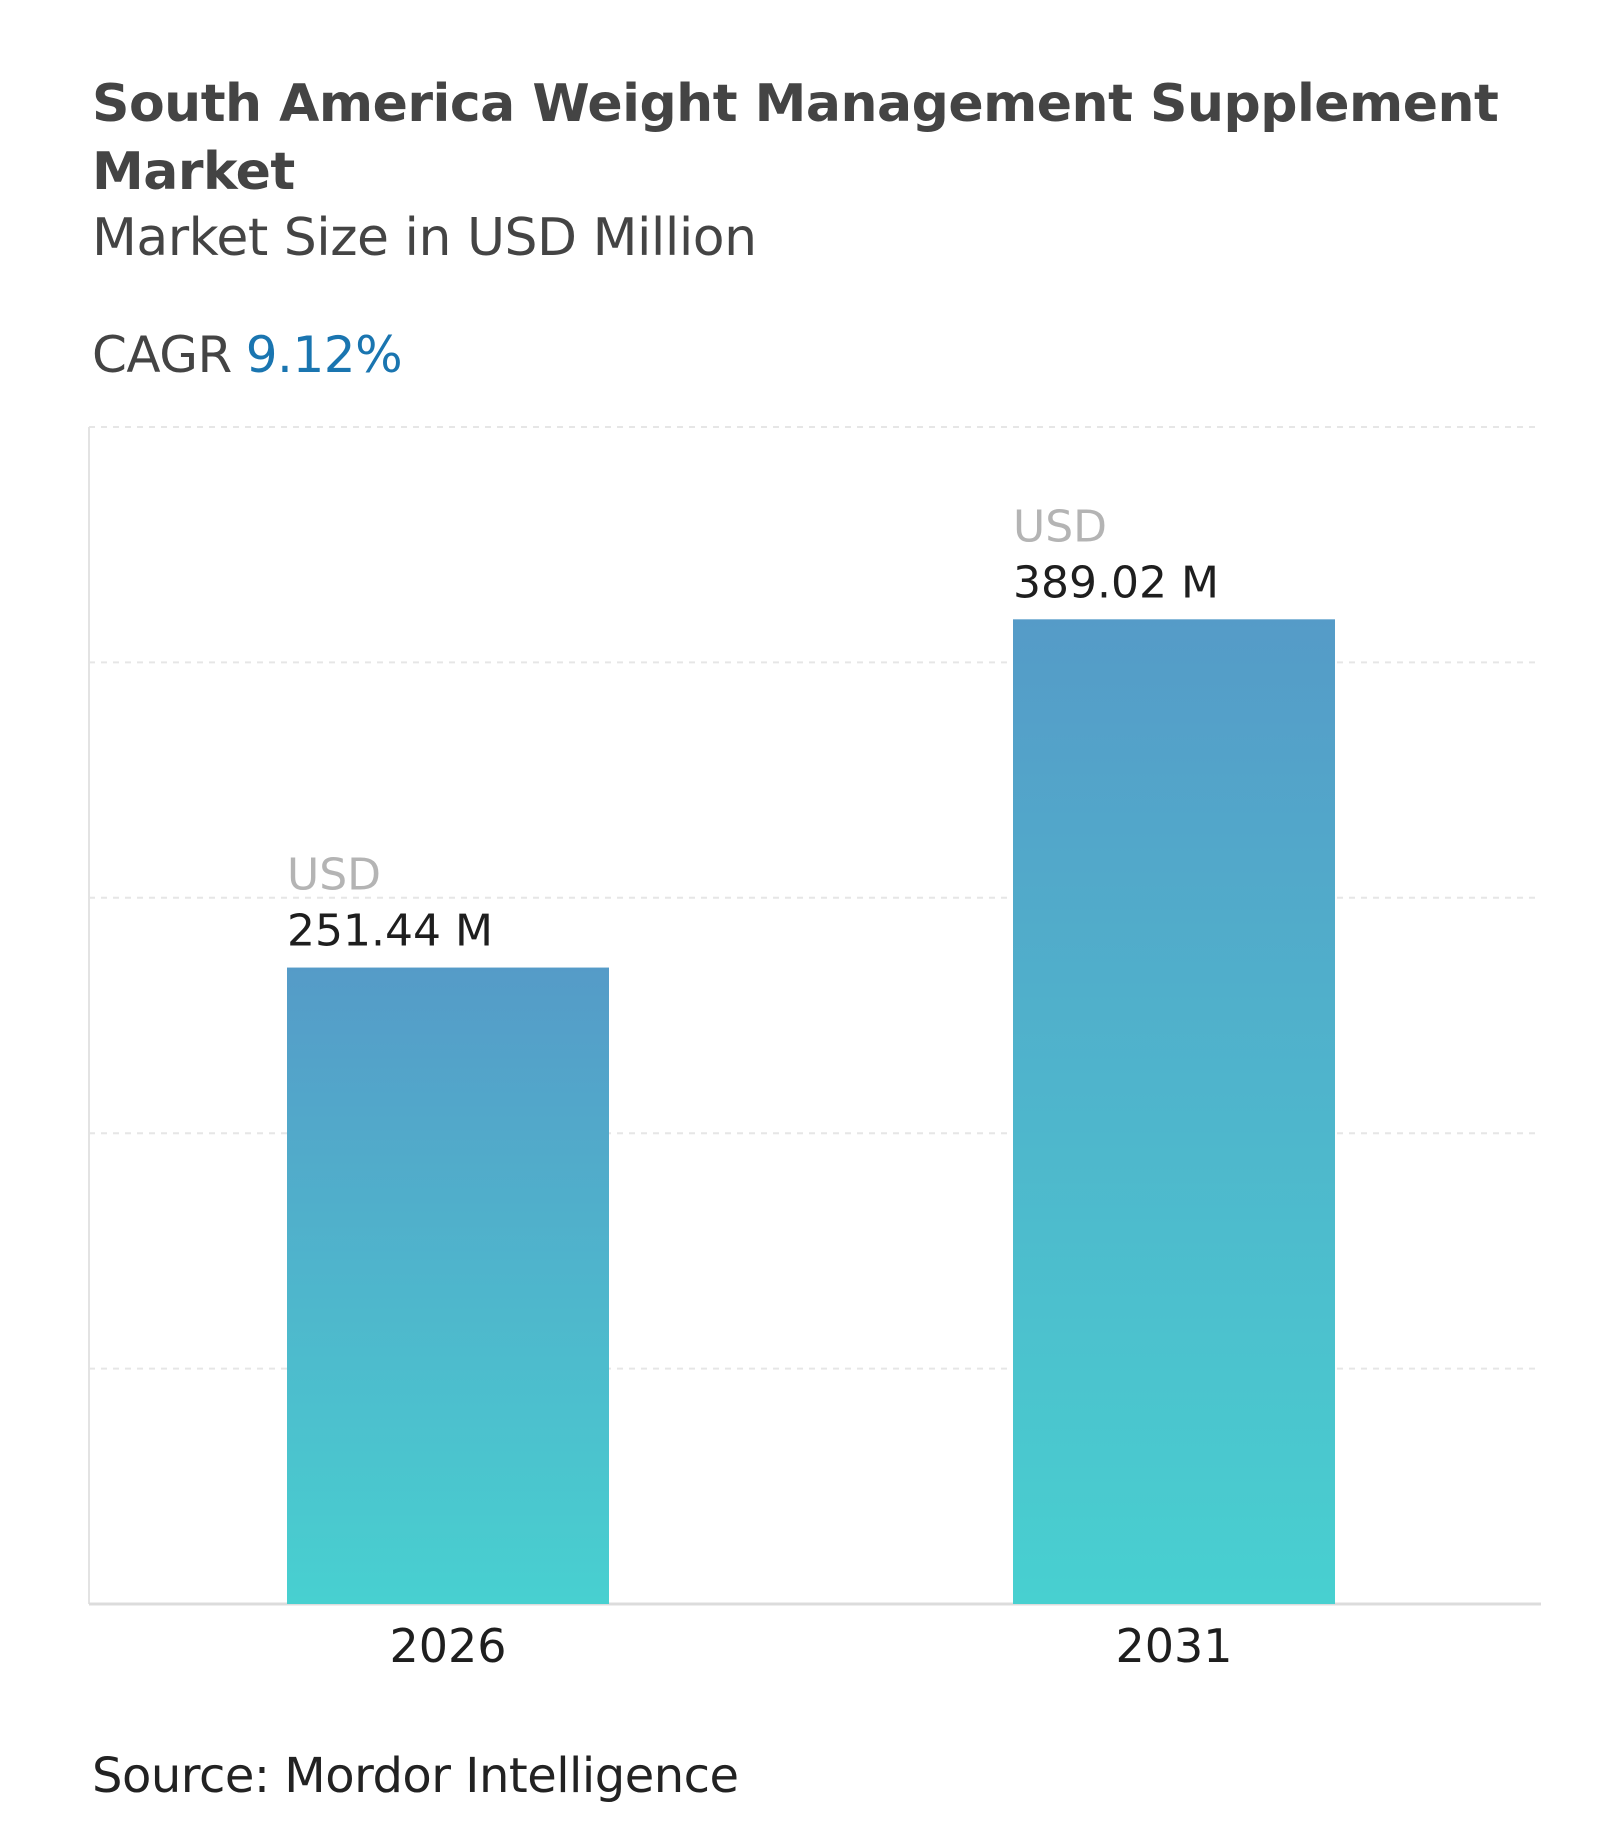 This screenshot has height=1826, width=1620. I want to click on x-axis-ticks: 2026 2031, so click(810, 1646).